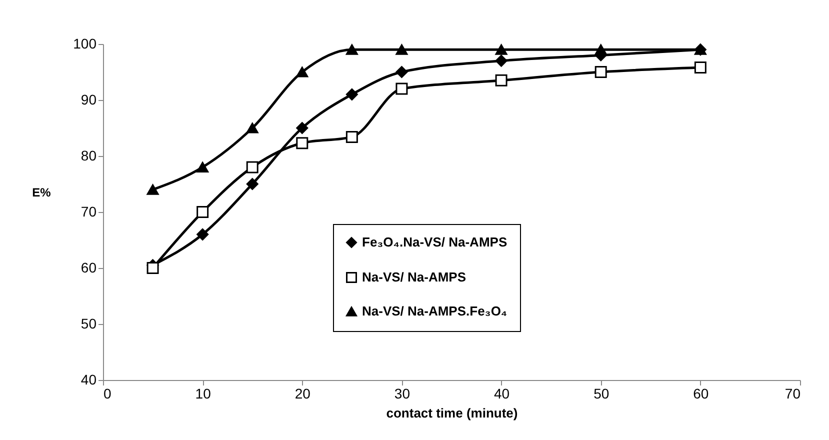 This screenshot has width=829, height=440. I want to click on legend-label: Na-VS/ Na-AMPS, so click(414, 277).